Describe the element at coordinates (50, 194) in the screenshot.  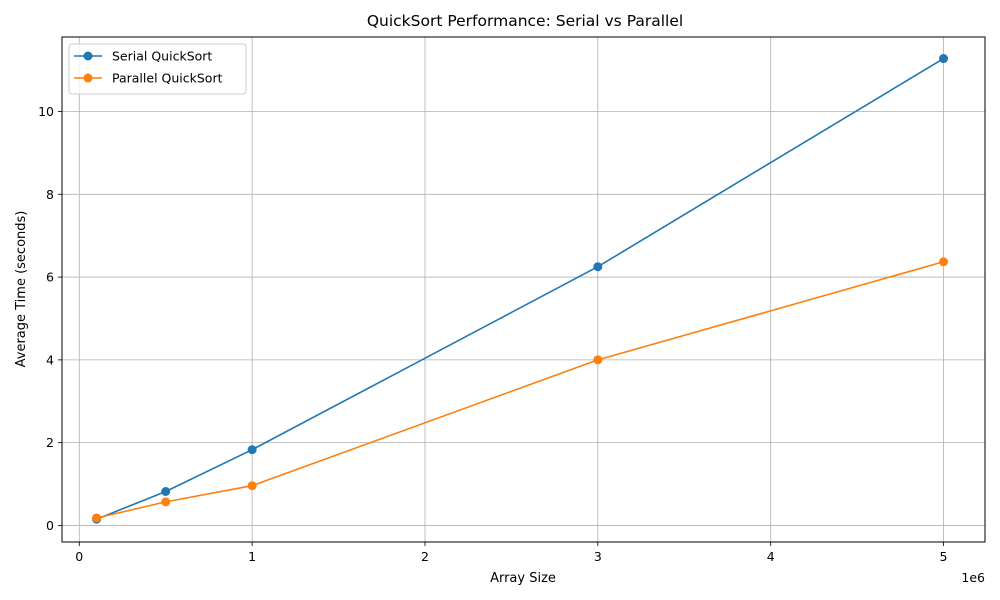
I see `y-tick-label: 8` at that location.